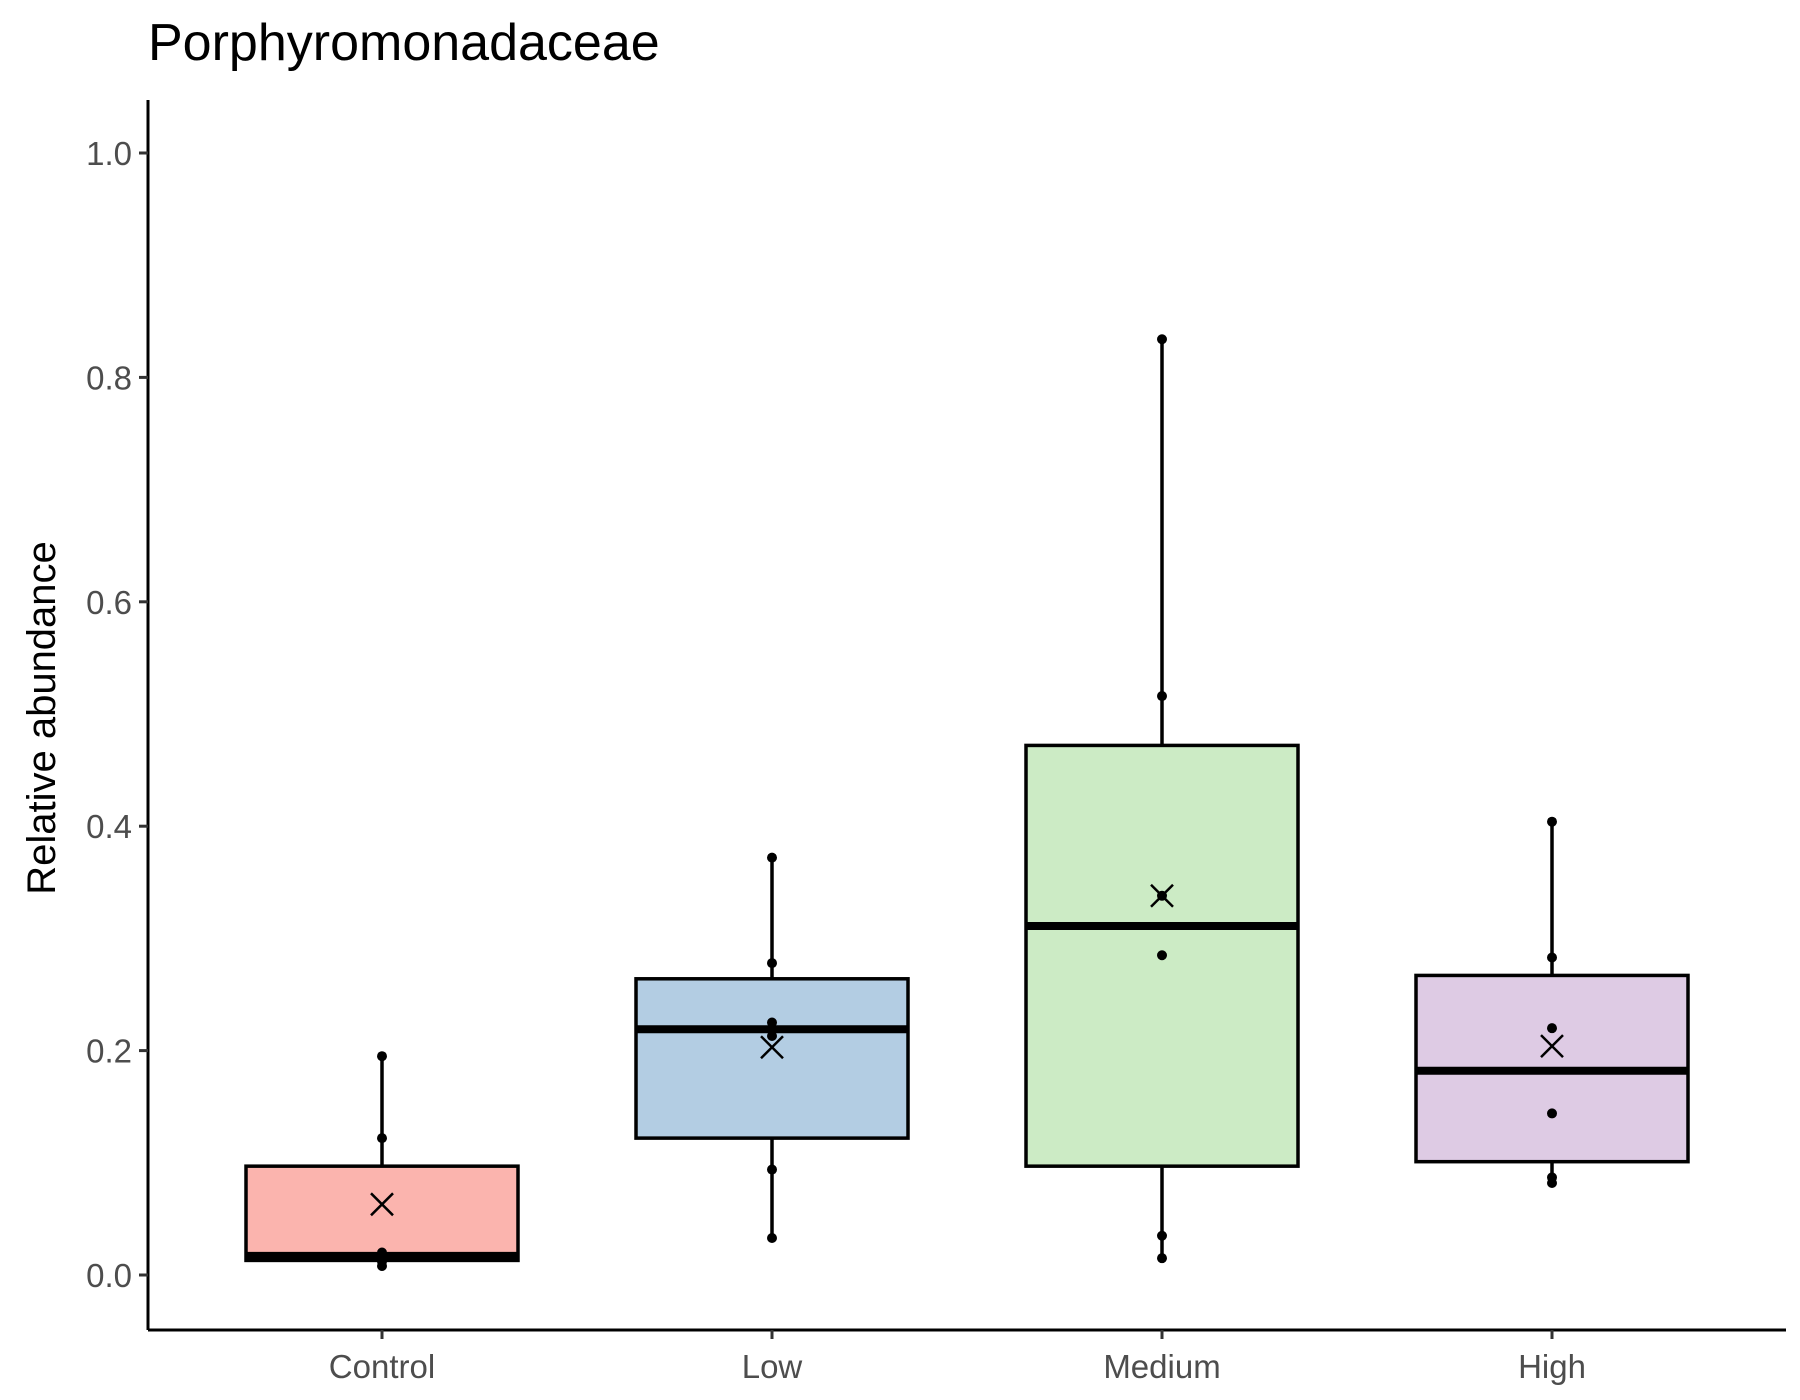 The width and height of the screenshot is (1800, 1400). I want to click on x-tick-label: Control, so click(382, 1366).